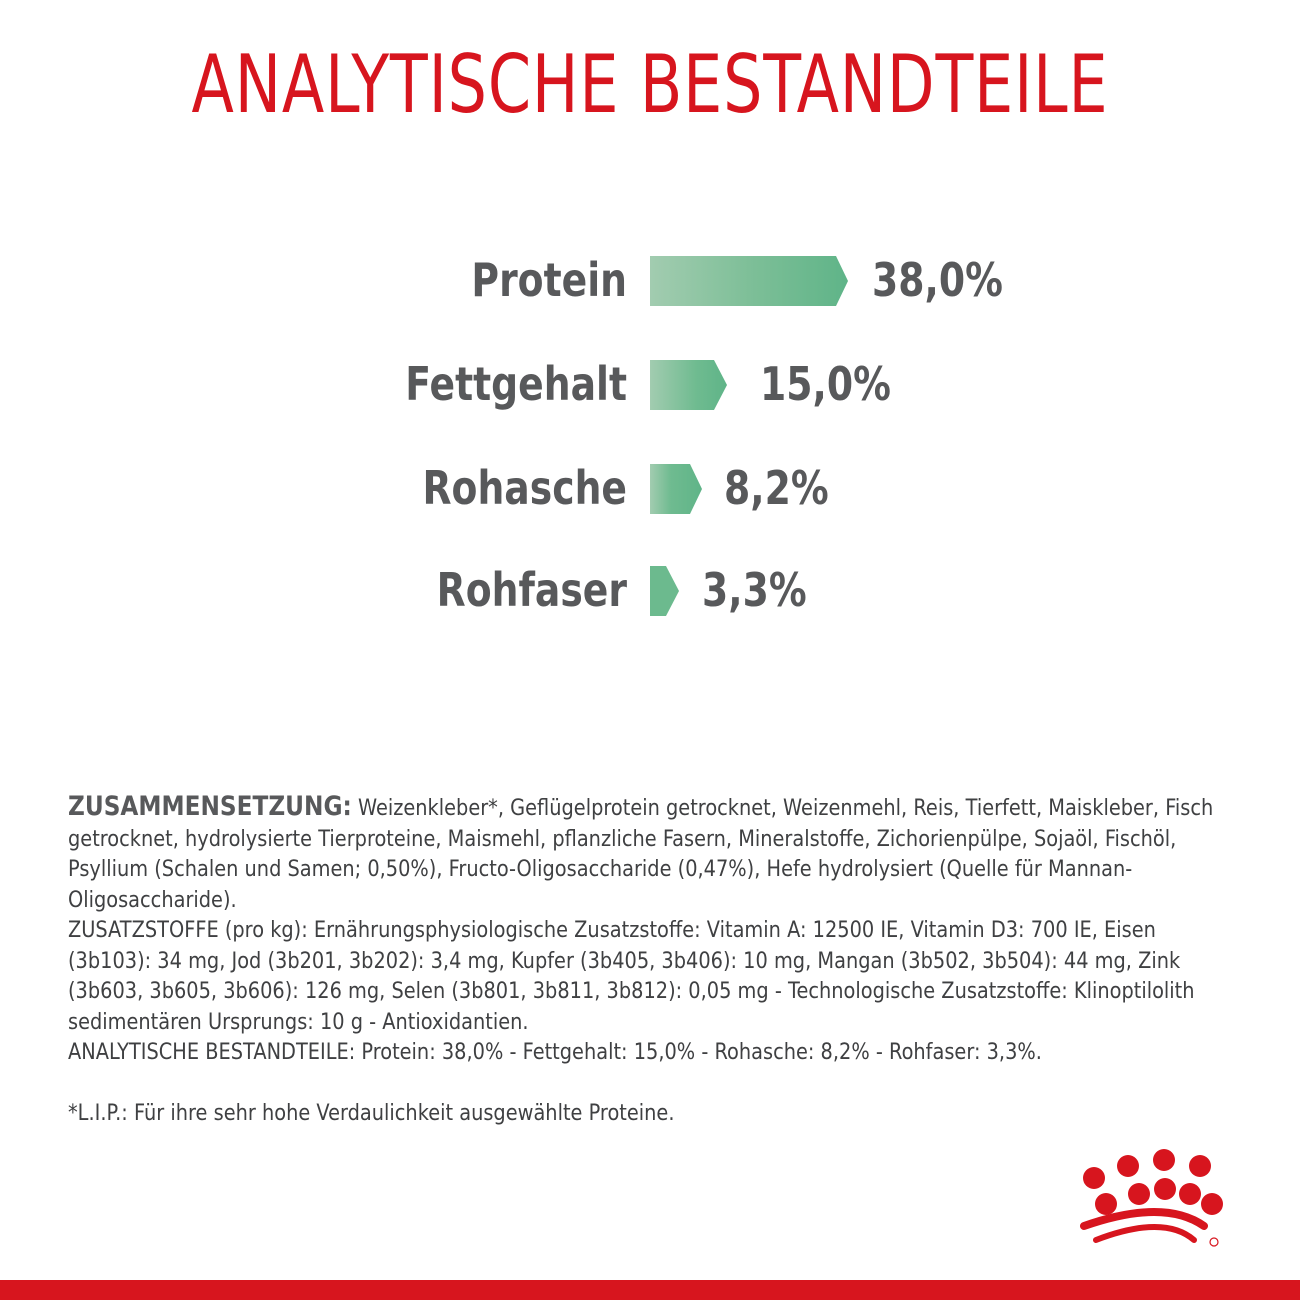 This screenshot has height=1300, width=1300. What do you see at coordinates (1148, 1203) in the screenshot?
I see `crown-logo-icon` at bounding box center [1148, 1203].